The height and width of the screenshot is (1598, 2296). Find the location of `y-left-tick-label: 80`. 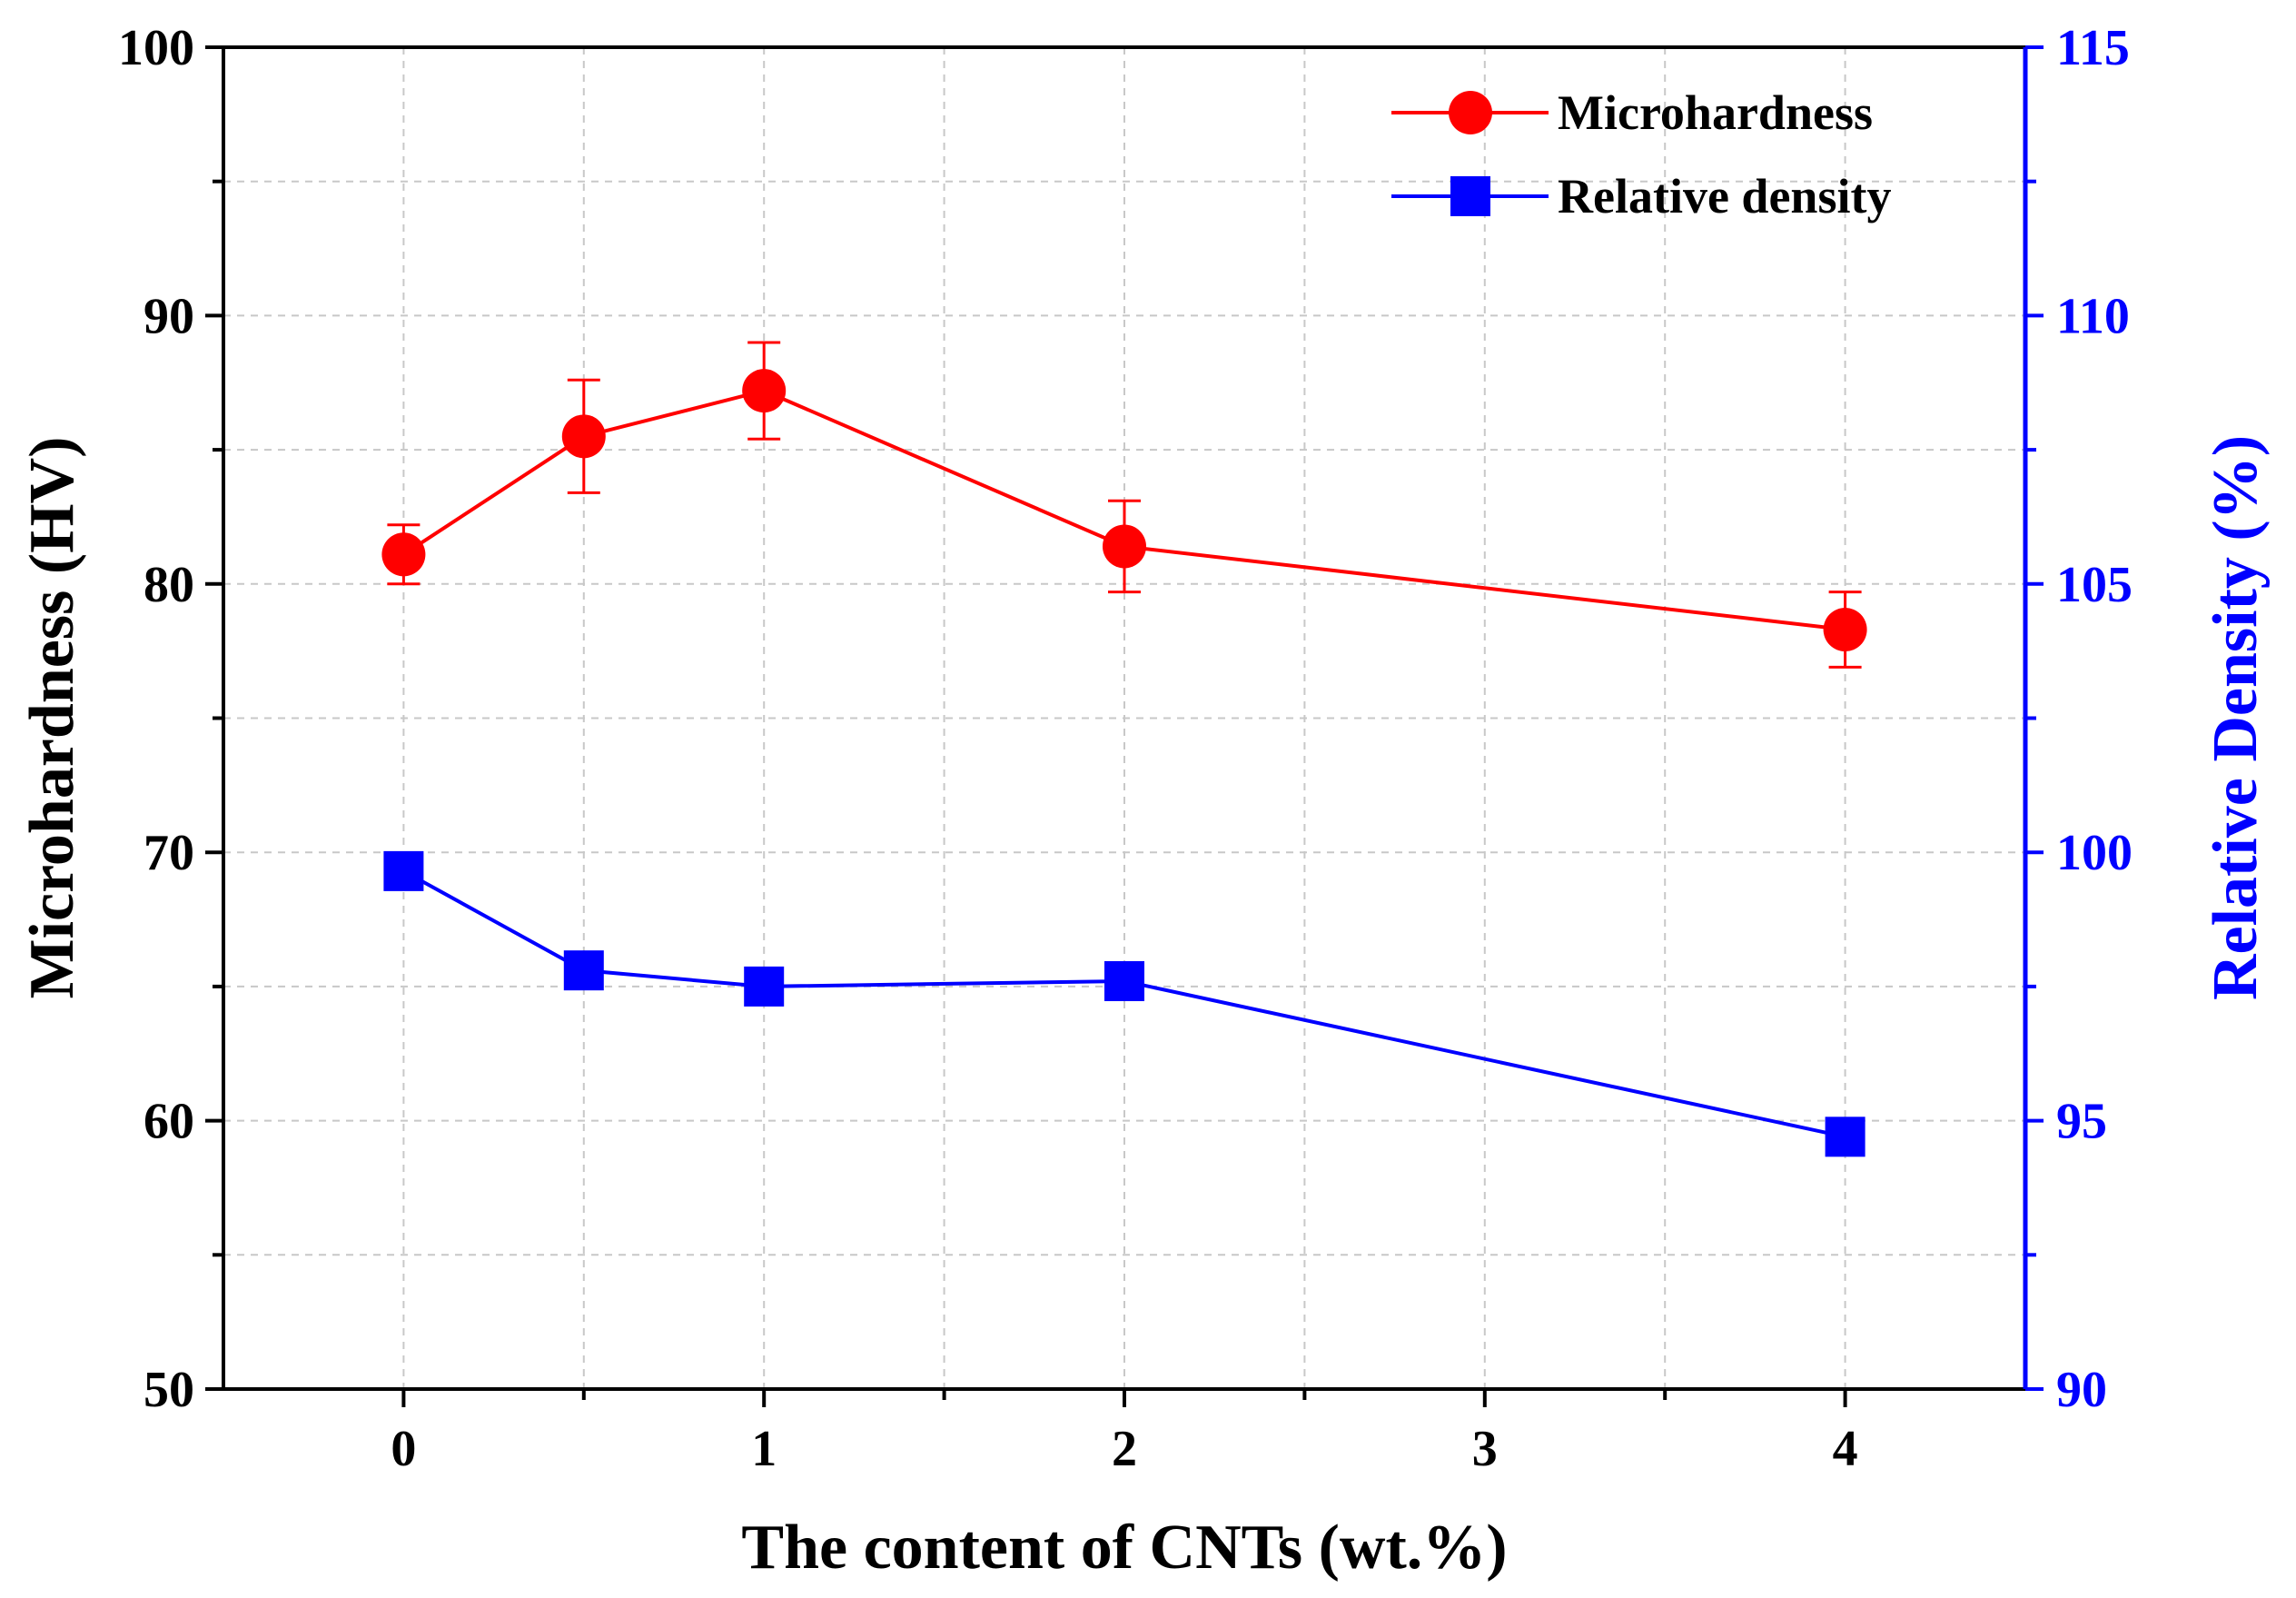

y-left-tick-label: 80 is located at coordinates (169, 585).